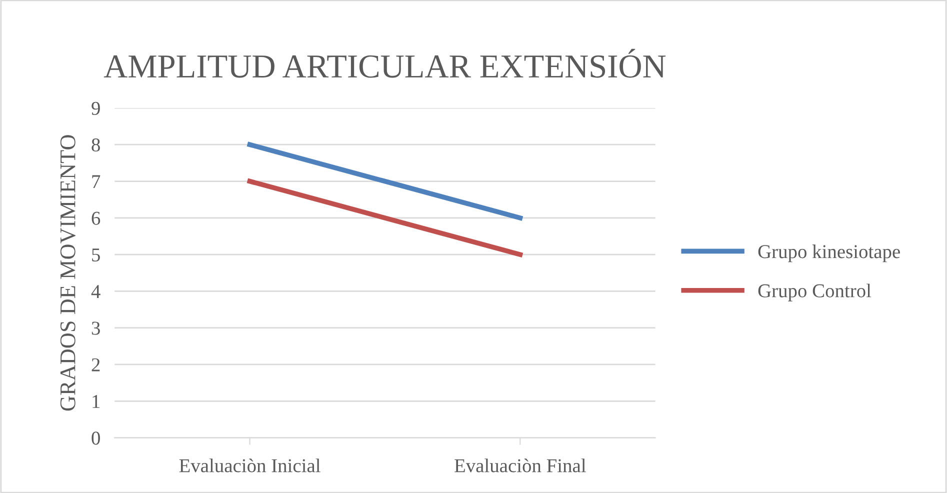  What do you see at coordinates (829, 253) in the screenshot?
I see `legend-label: Grupo kinesiotape` at bounding box center [829, 253].